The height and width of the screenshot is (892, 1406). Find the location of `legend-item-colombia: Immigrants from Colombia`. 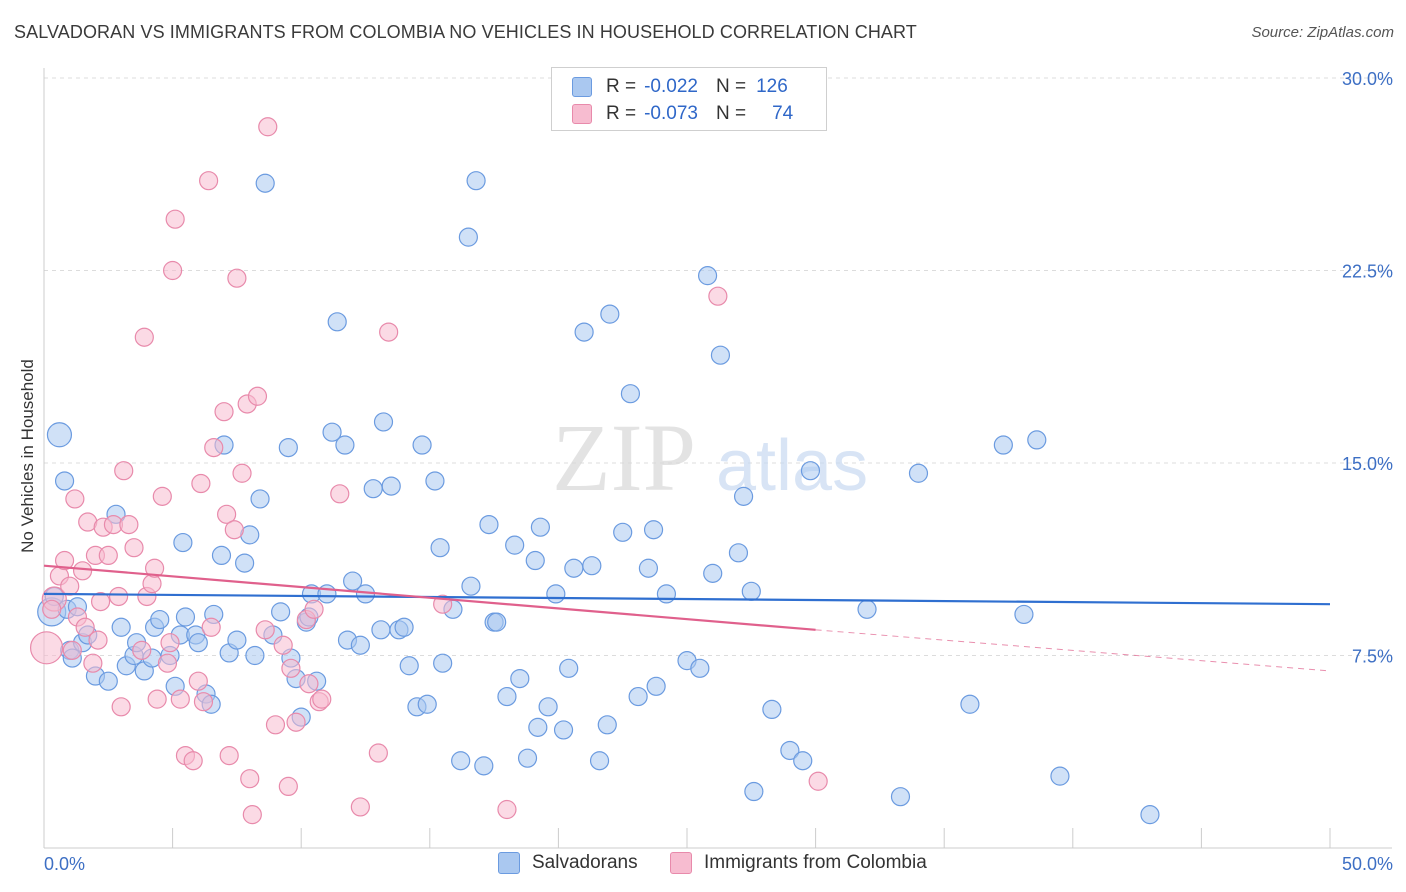

legend-item-colombia: Immigrants from Colombia is located at coordinates (798, 863).